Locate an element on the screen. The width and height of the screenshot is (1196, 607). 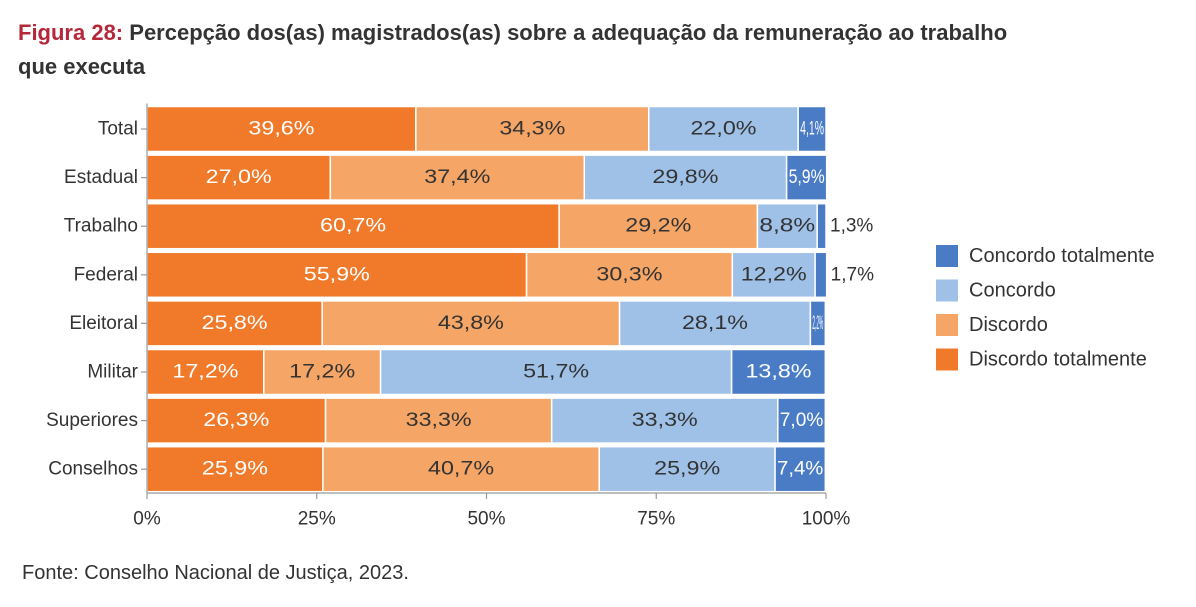
data-label-trabalho-series-2: 8,8% is located at coordinates (787, 226).